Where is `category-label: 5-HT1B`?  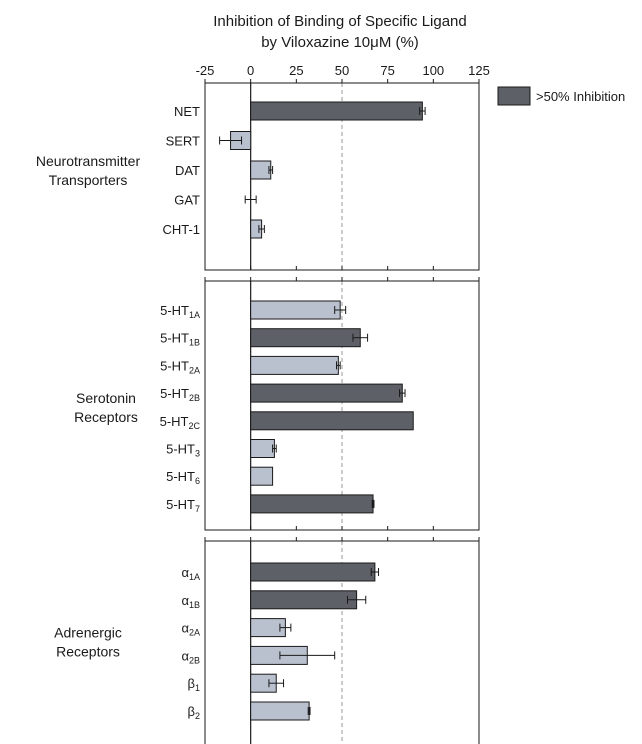
category-label: 5-HT1B is located at coordinates (180, 339).